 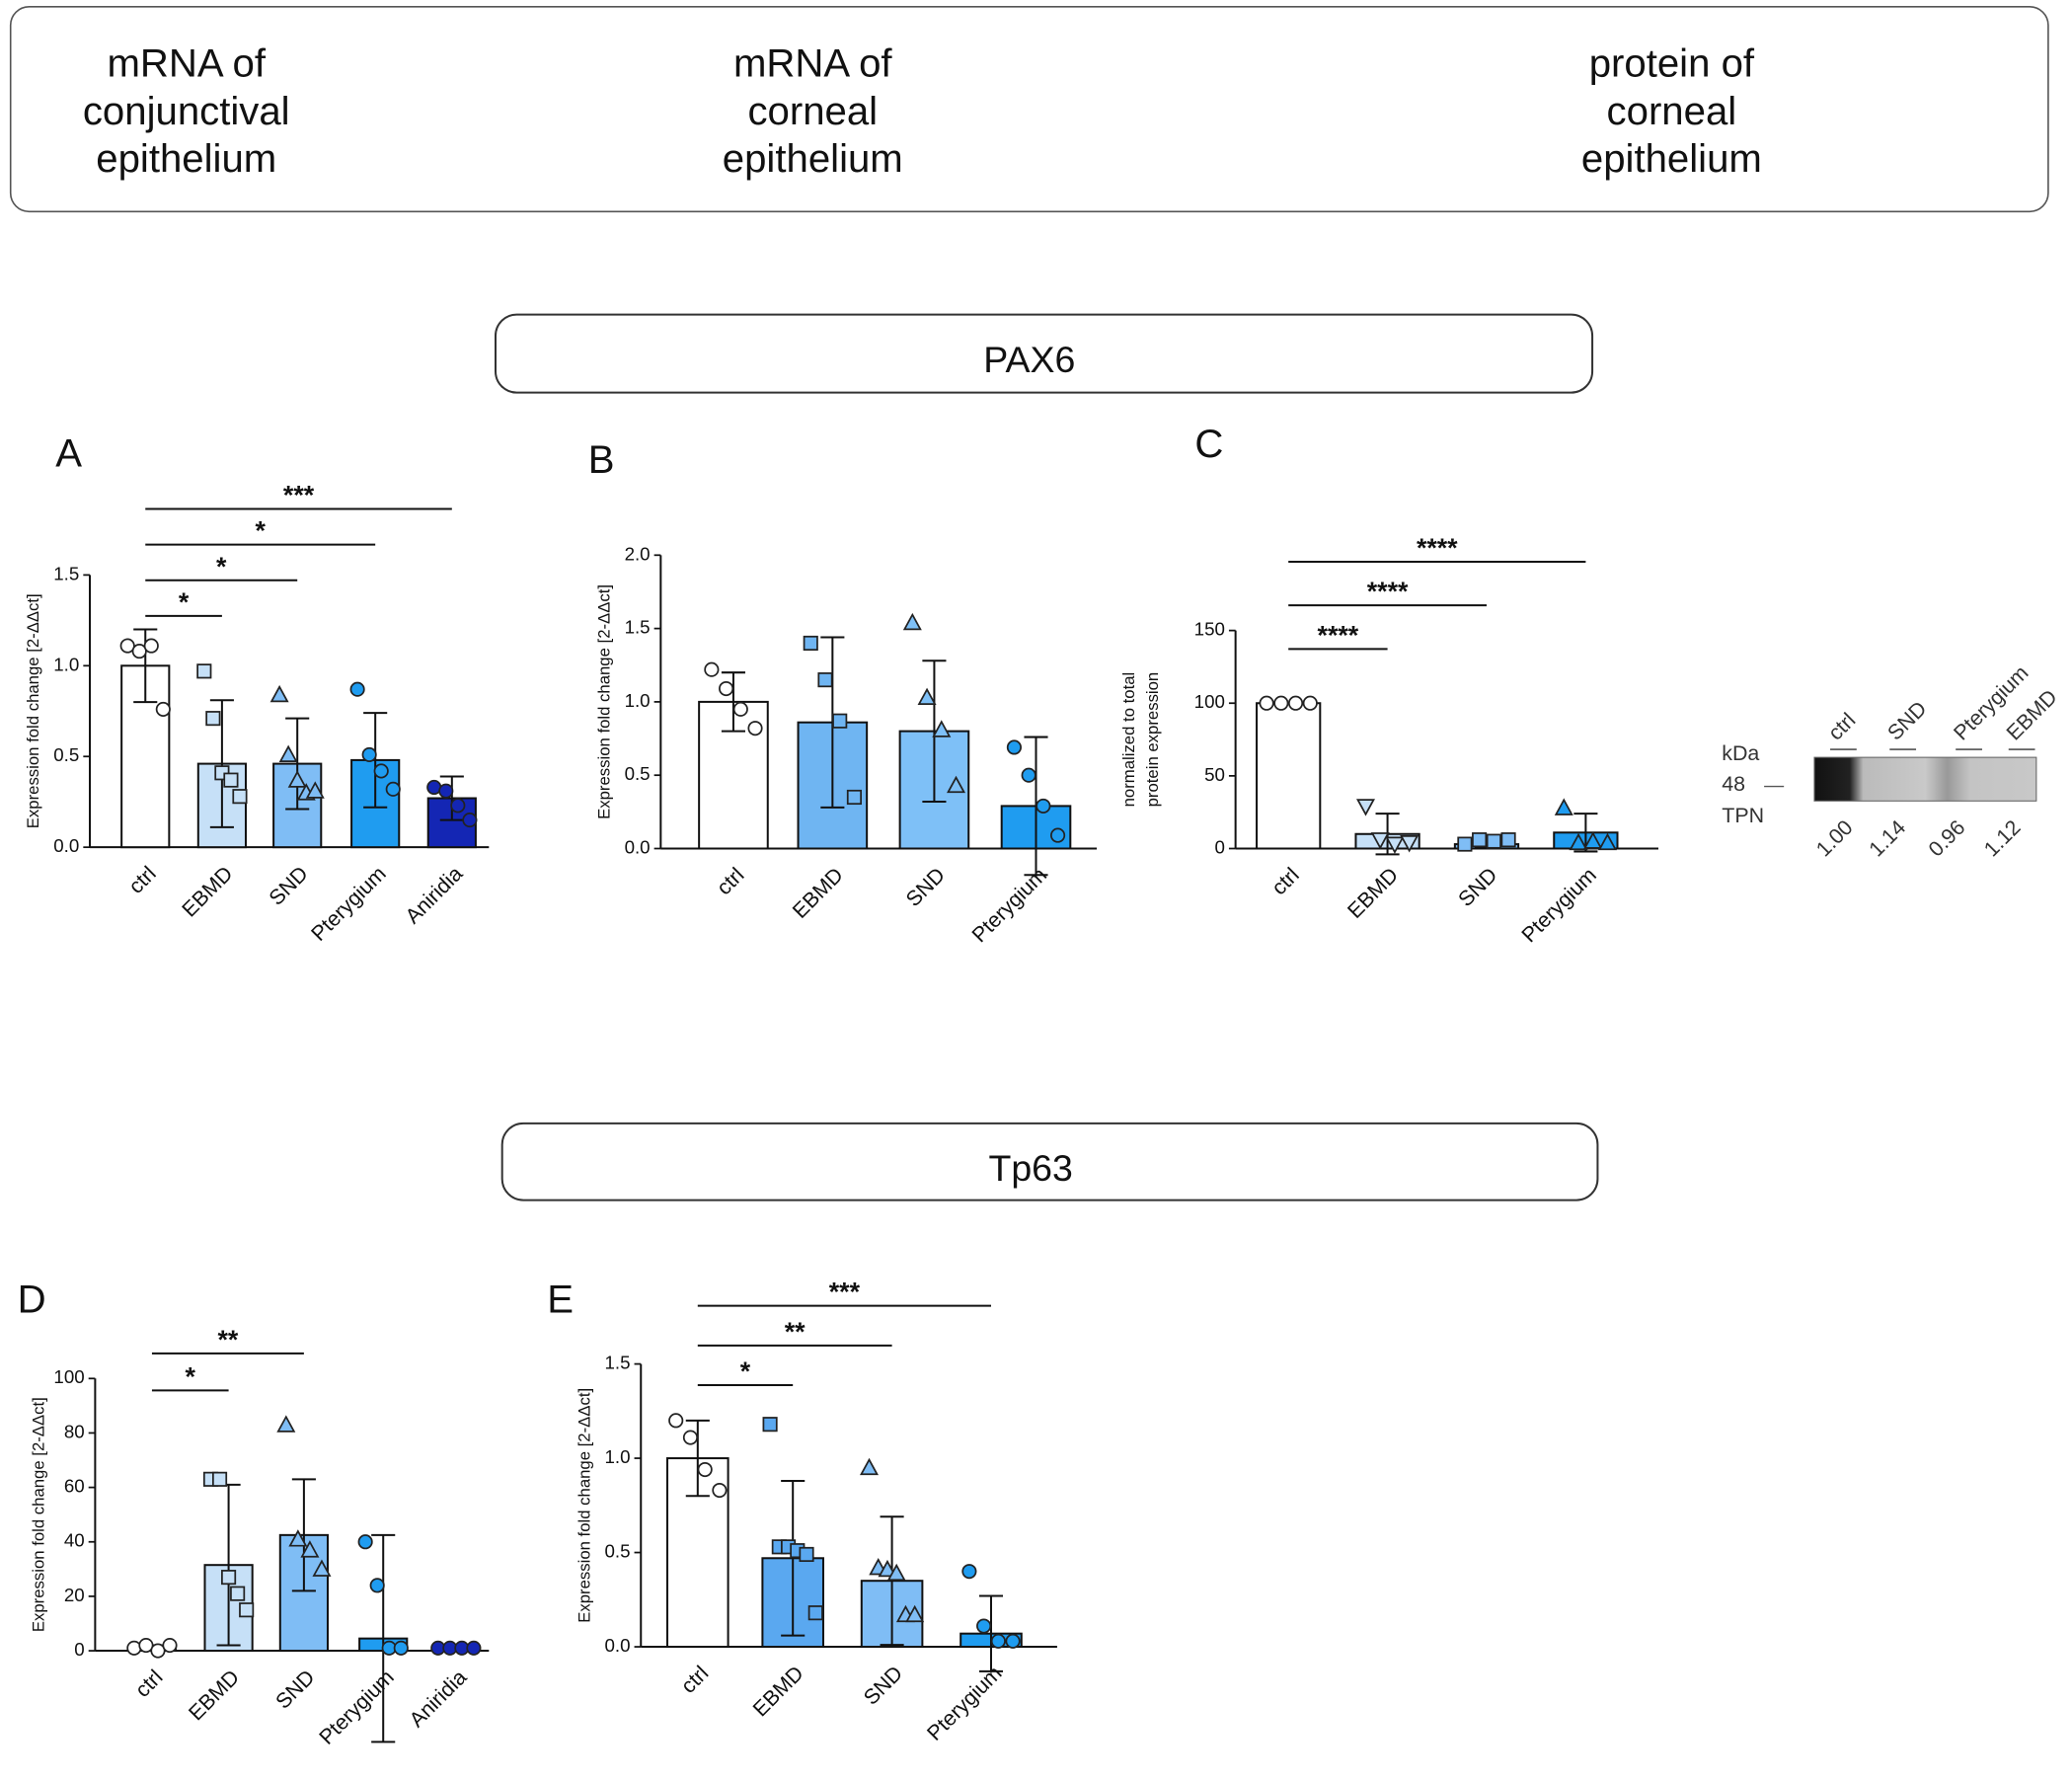 I want to click on y-tick-label: 20, so click(x=74, y=1595).